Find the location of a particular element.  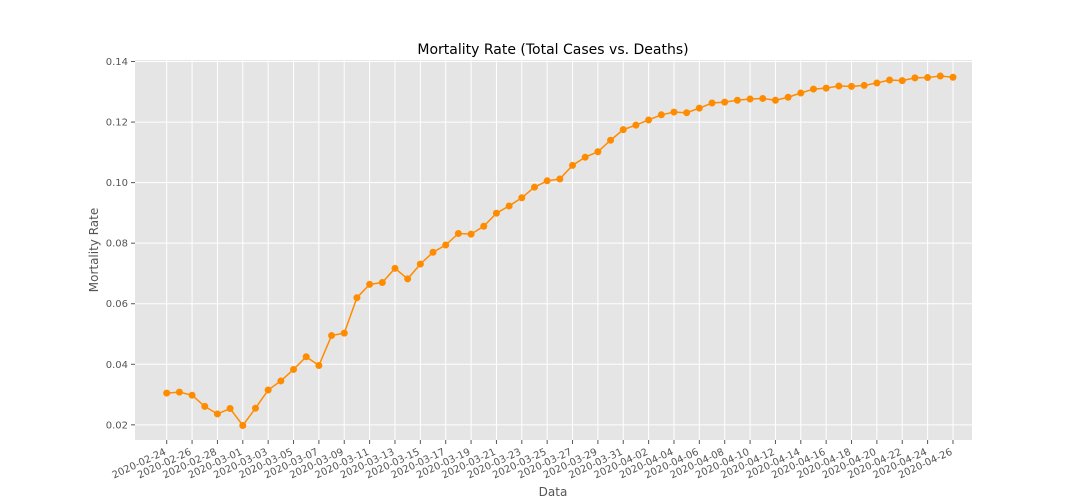

chart-title: Mortality Rate (Total Cases vs. Deaths) is located at coordinates (552, 50).